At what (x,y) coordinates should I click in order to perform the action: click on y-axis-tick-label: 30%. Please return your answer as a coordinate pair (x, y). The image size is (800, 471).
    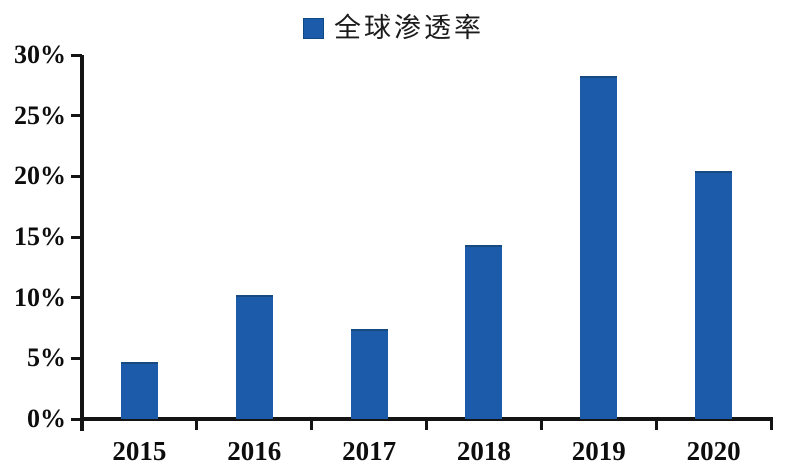
    Looking at the image, I should click on (40, 54).